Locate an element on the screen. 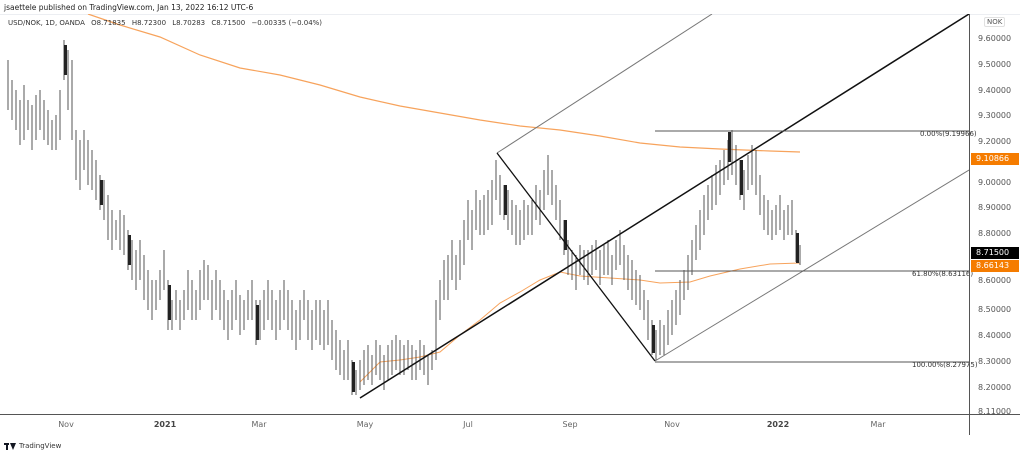 This screenshot has height=458, width=1024. high-value: H8.72300 is located at coordinates (149, 23).